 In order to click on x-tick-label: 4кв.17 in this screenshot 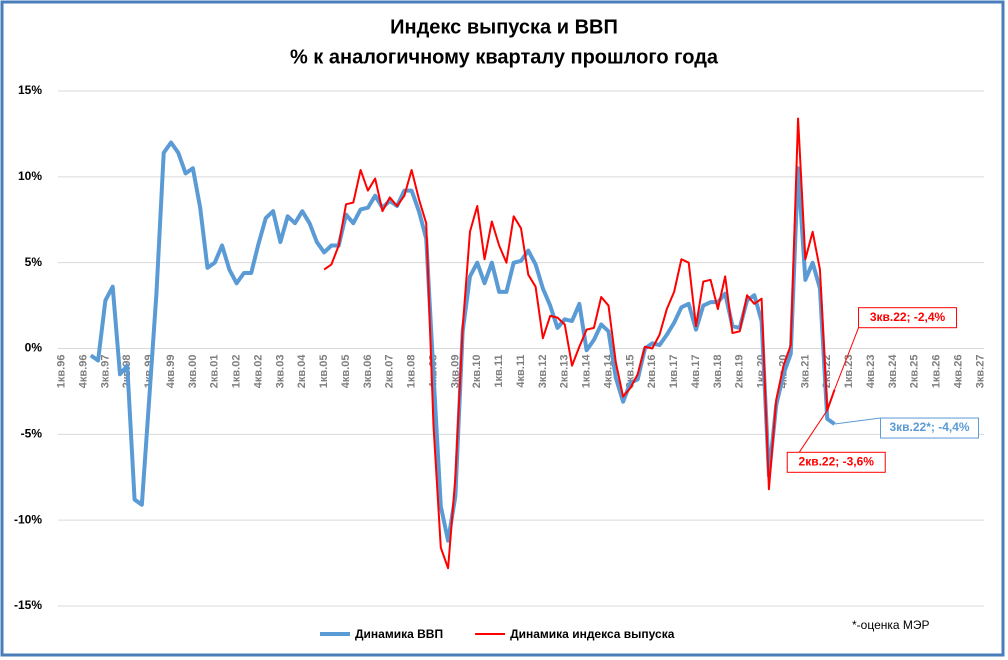, I will do `click(696, 372)`.